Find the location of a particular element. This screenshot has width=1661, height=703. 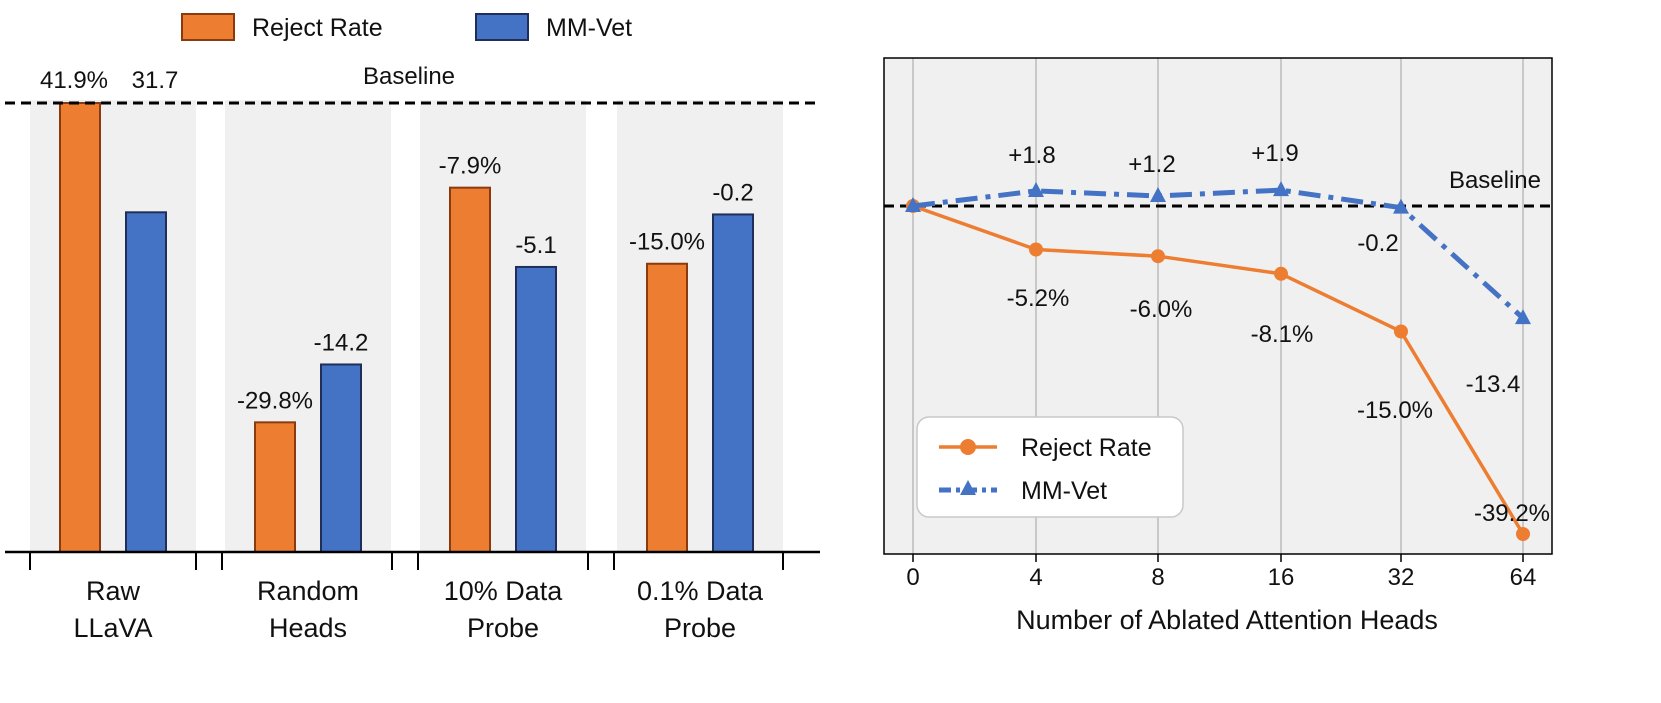

x-axis-title: Number of Ablated Attention Heads is located at coordinates (1227, 620).